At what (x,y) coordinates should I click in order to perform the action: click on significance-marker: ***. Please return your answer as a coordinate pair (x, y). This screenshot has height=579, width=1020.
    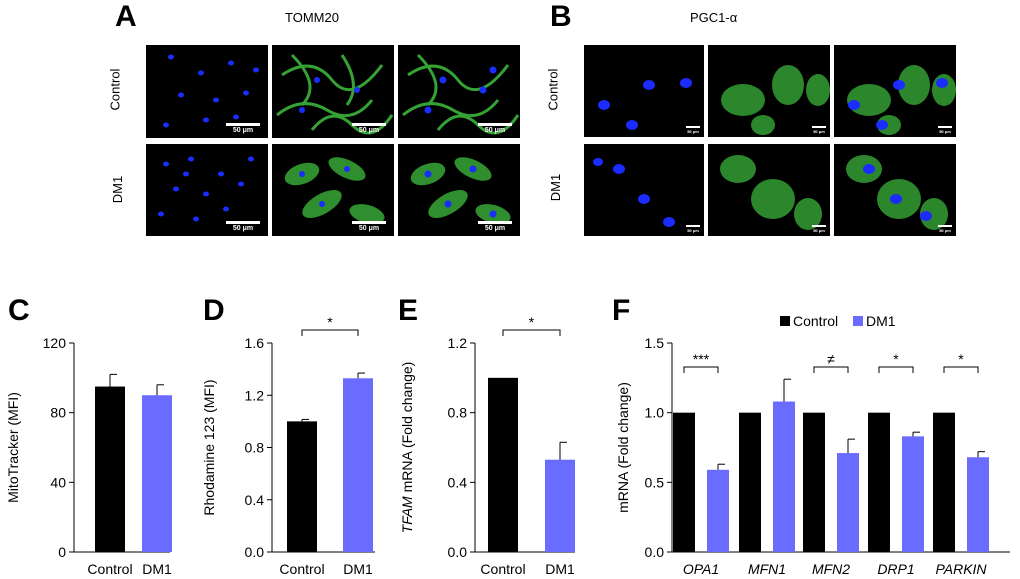
    Looking at the image, I should click on (701, 359).